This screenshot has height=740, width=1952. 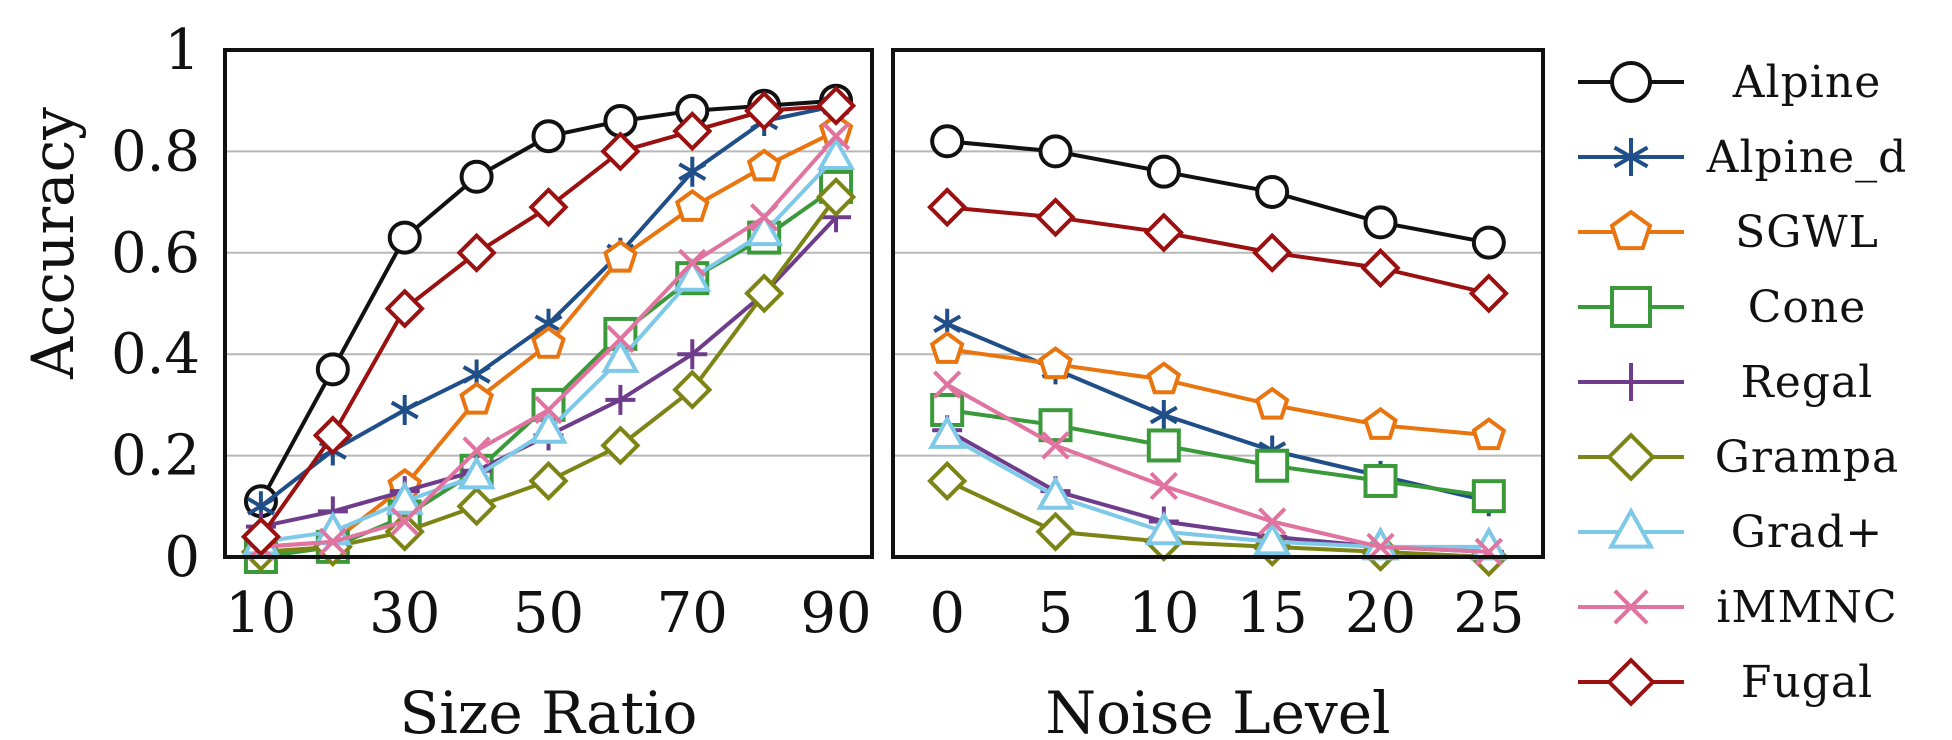 What do you see at coordinates (155, 304) in the screenshot?
I see `y-tick-labels: 0 0.2 0.4 0.6 0.8 1` at bounding box center [155, 304].